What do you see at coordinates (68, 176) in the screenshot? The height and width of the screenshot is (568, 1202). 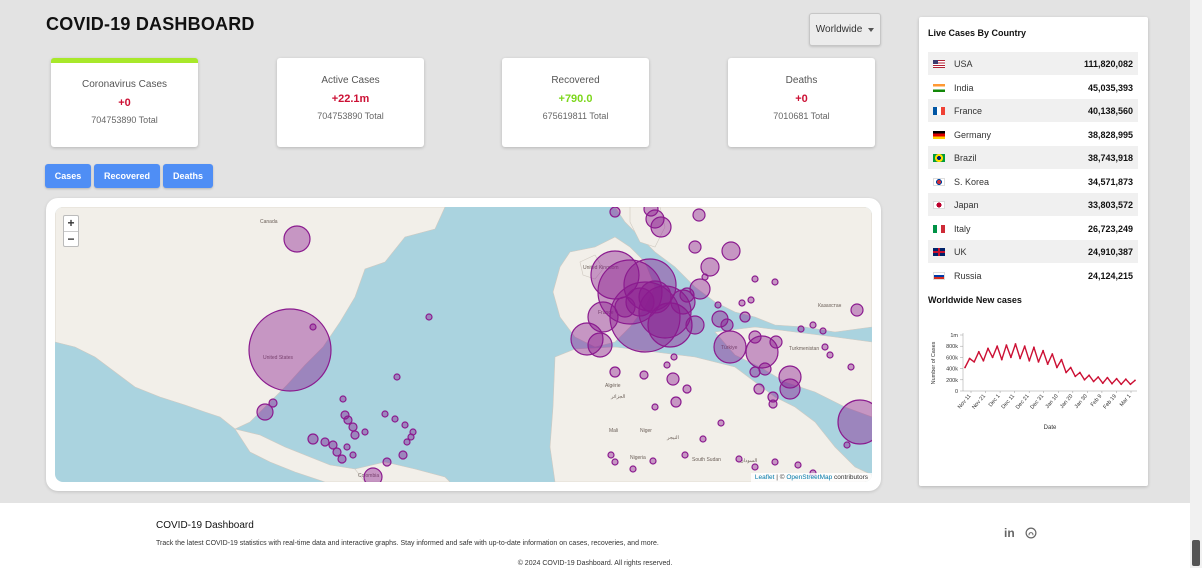 I see `cases-button: Cases` at bounding box center [68, 176].